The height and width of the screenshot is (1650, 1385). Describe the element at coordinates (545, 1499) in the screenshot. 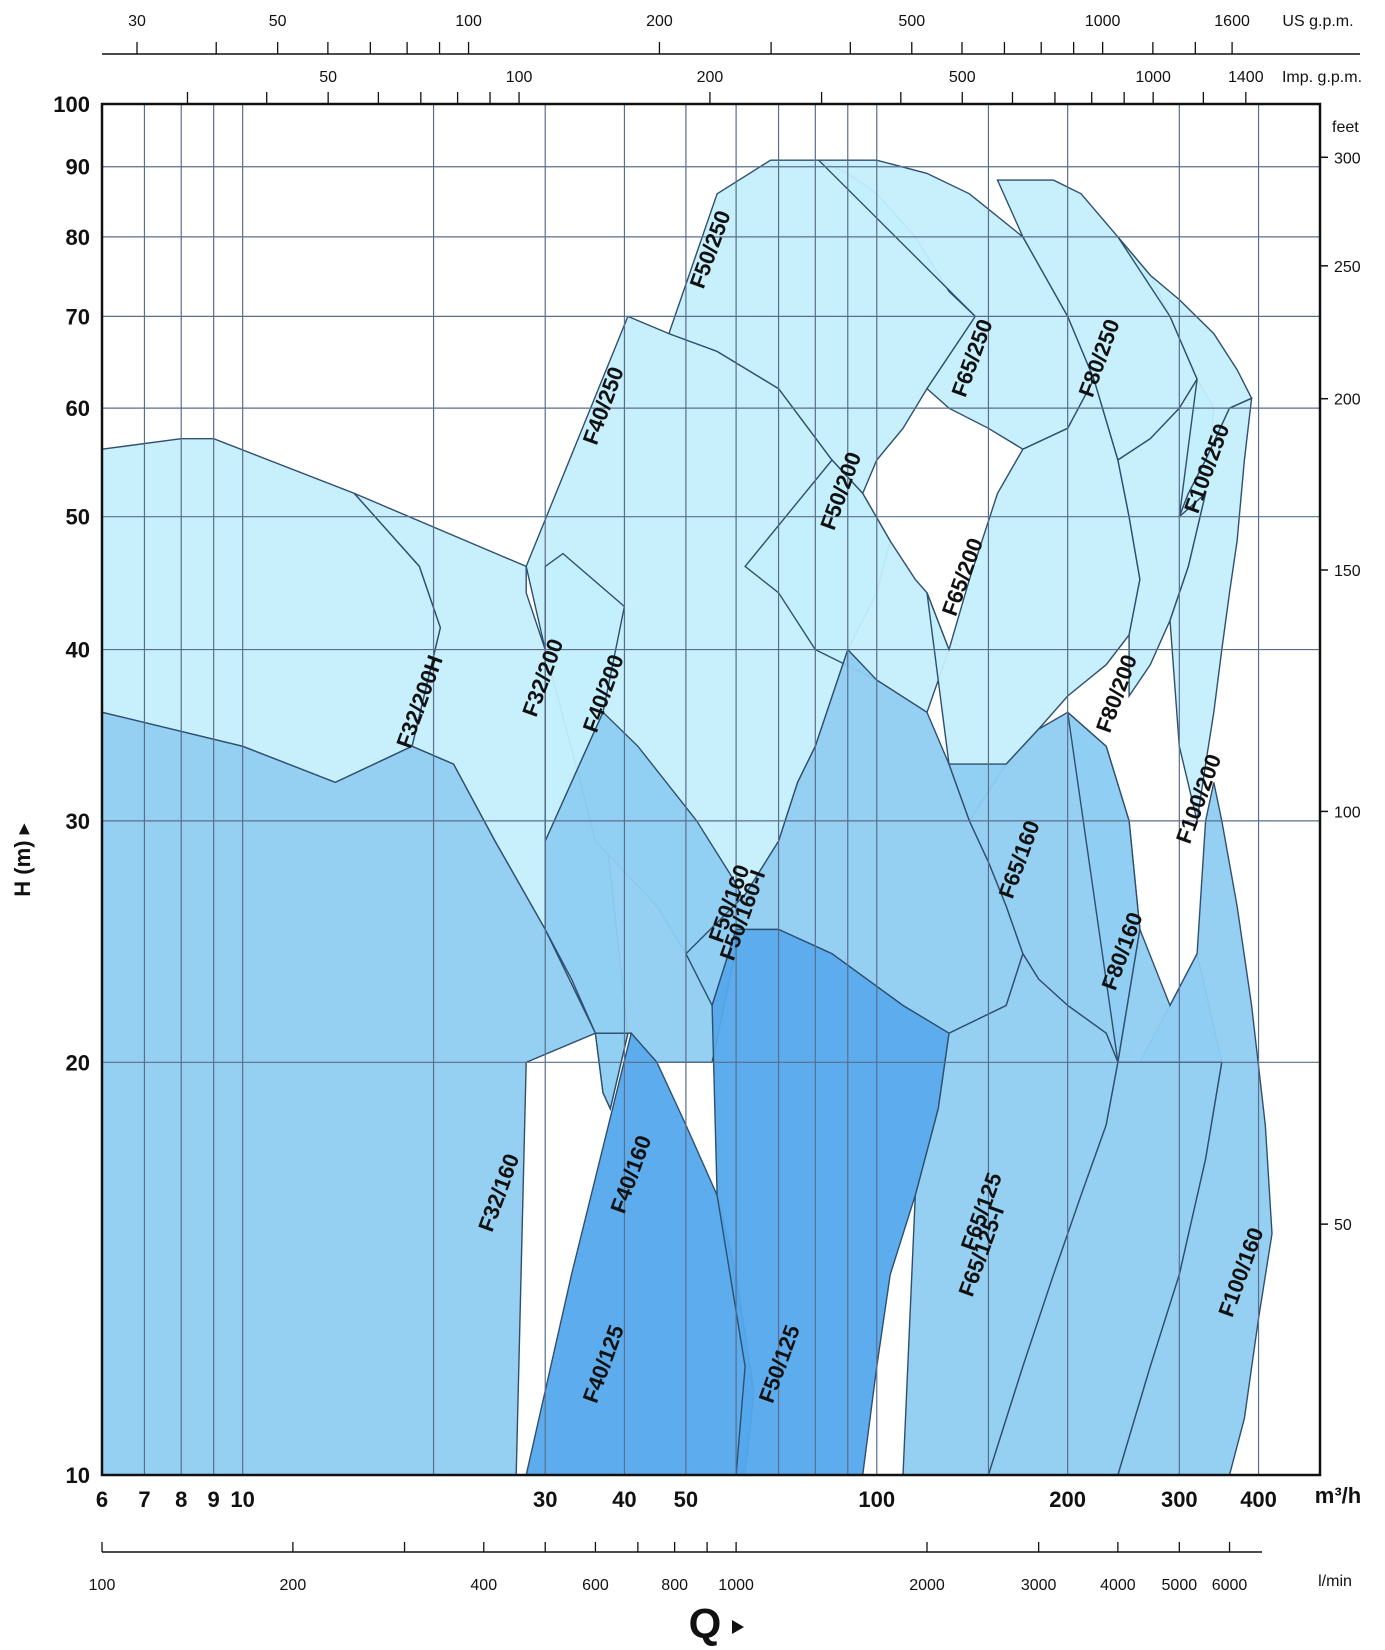

I see `x-tick-label: 30` at that location.